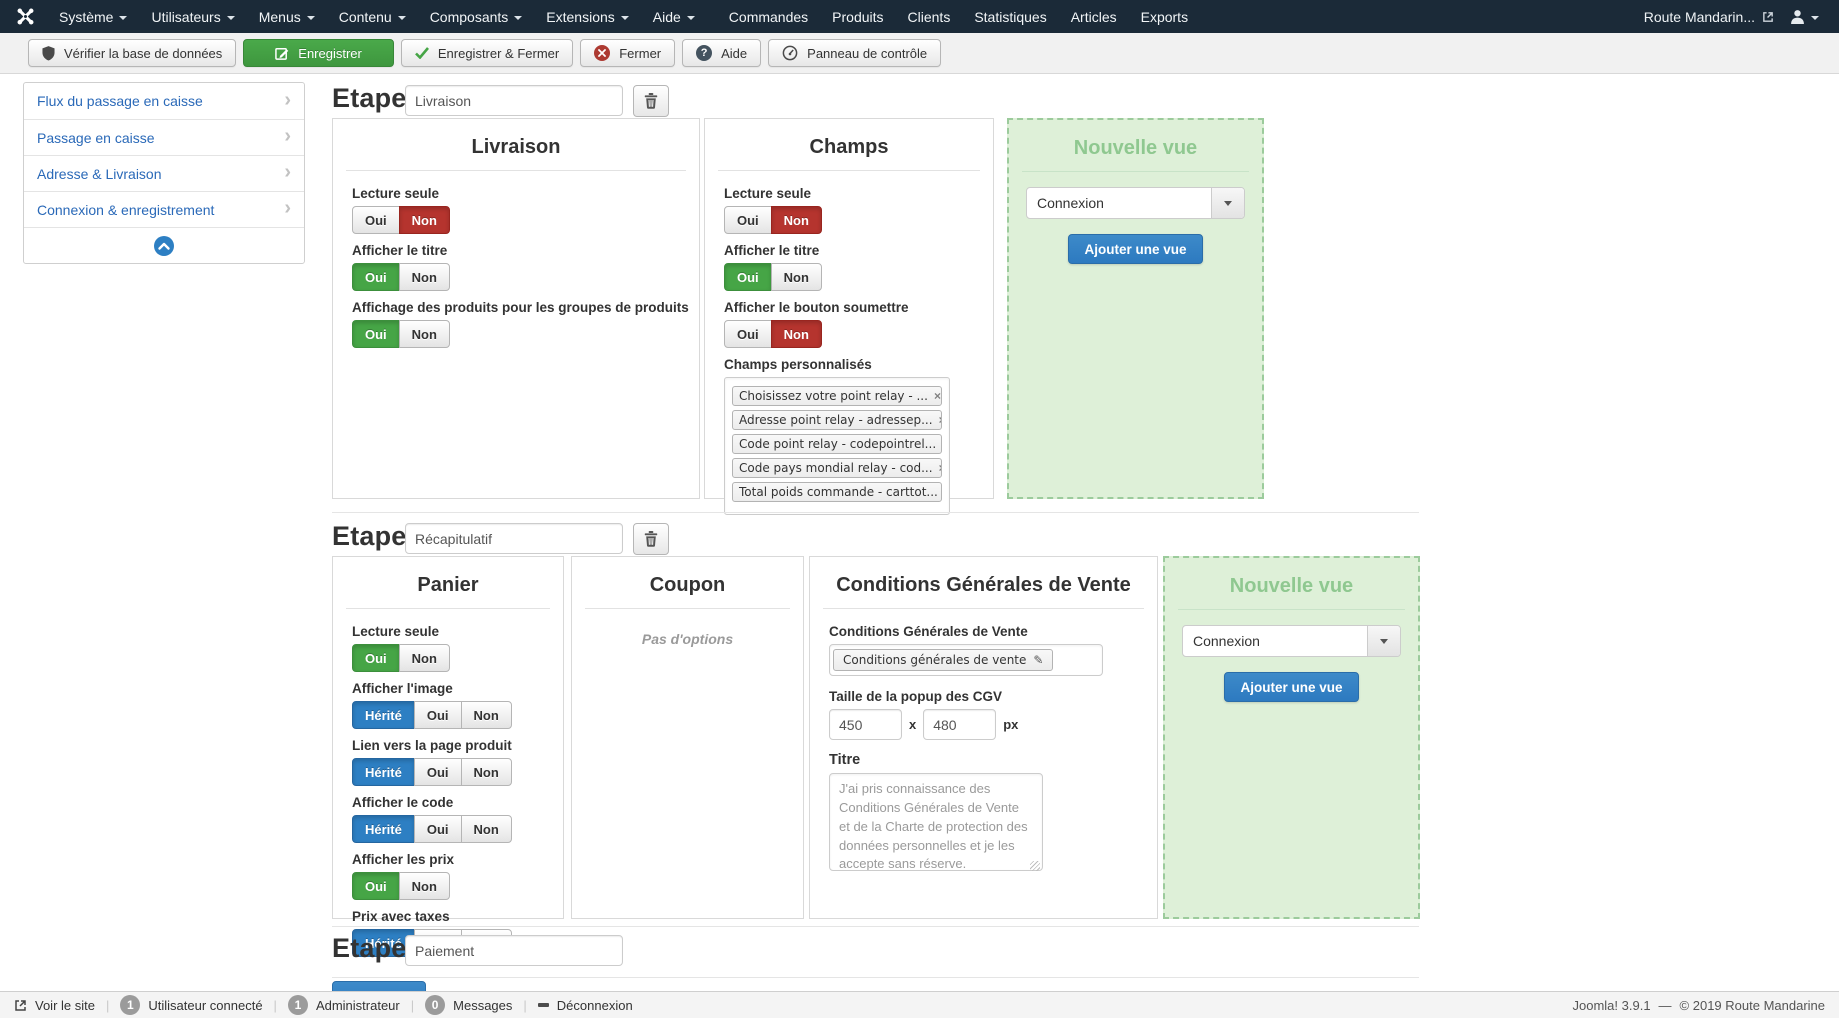 The image size is (1839, 1018). I want to click on cgv-title-textarea, so click(936, 822).